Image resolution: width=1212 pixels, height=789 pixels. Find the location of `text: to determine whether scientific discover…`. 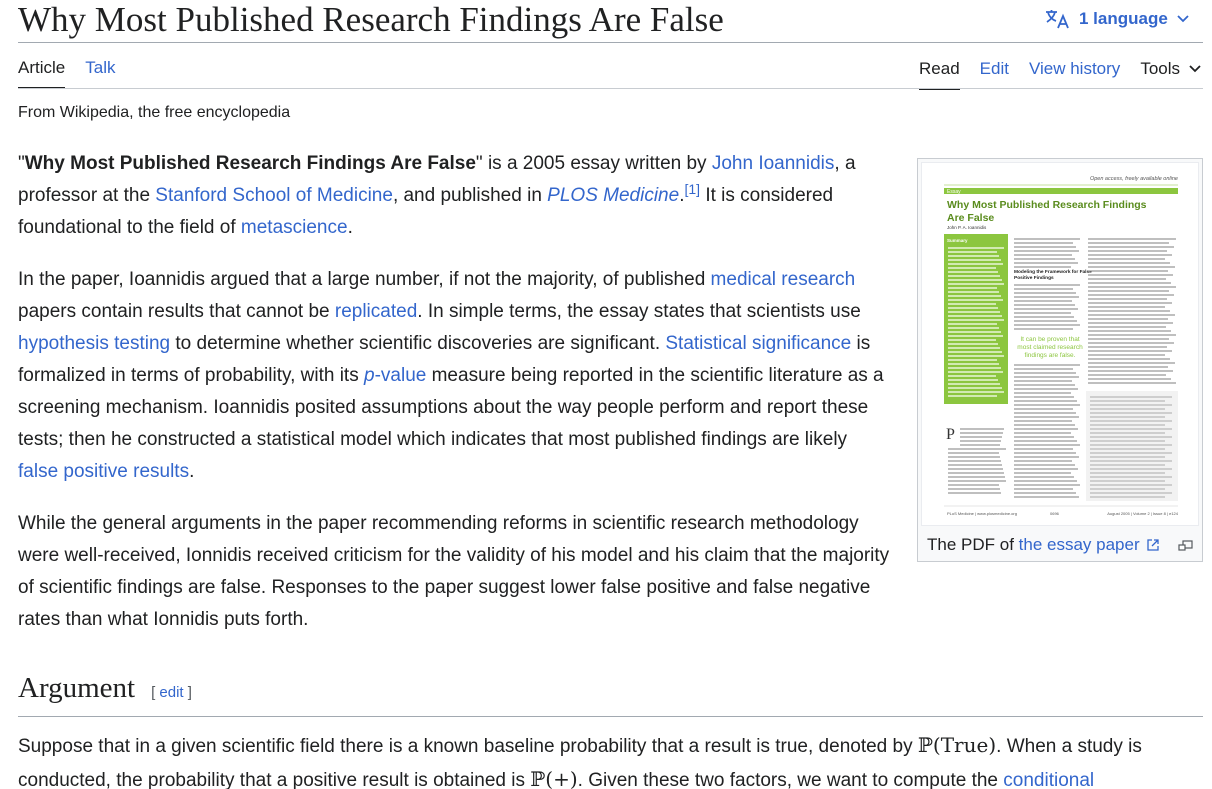

text: to determine whether scientific discover… is located at coordinates (418, 343).